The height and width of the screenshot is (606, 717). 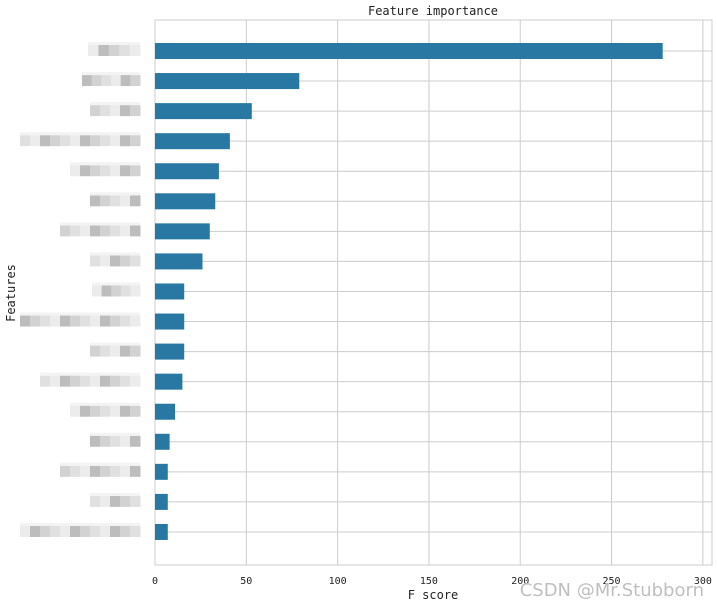 What do you see at coordinates (703, 581) in the screenshot?
I see `x-tick-label: 300` at bounding box center [703, 581].